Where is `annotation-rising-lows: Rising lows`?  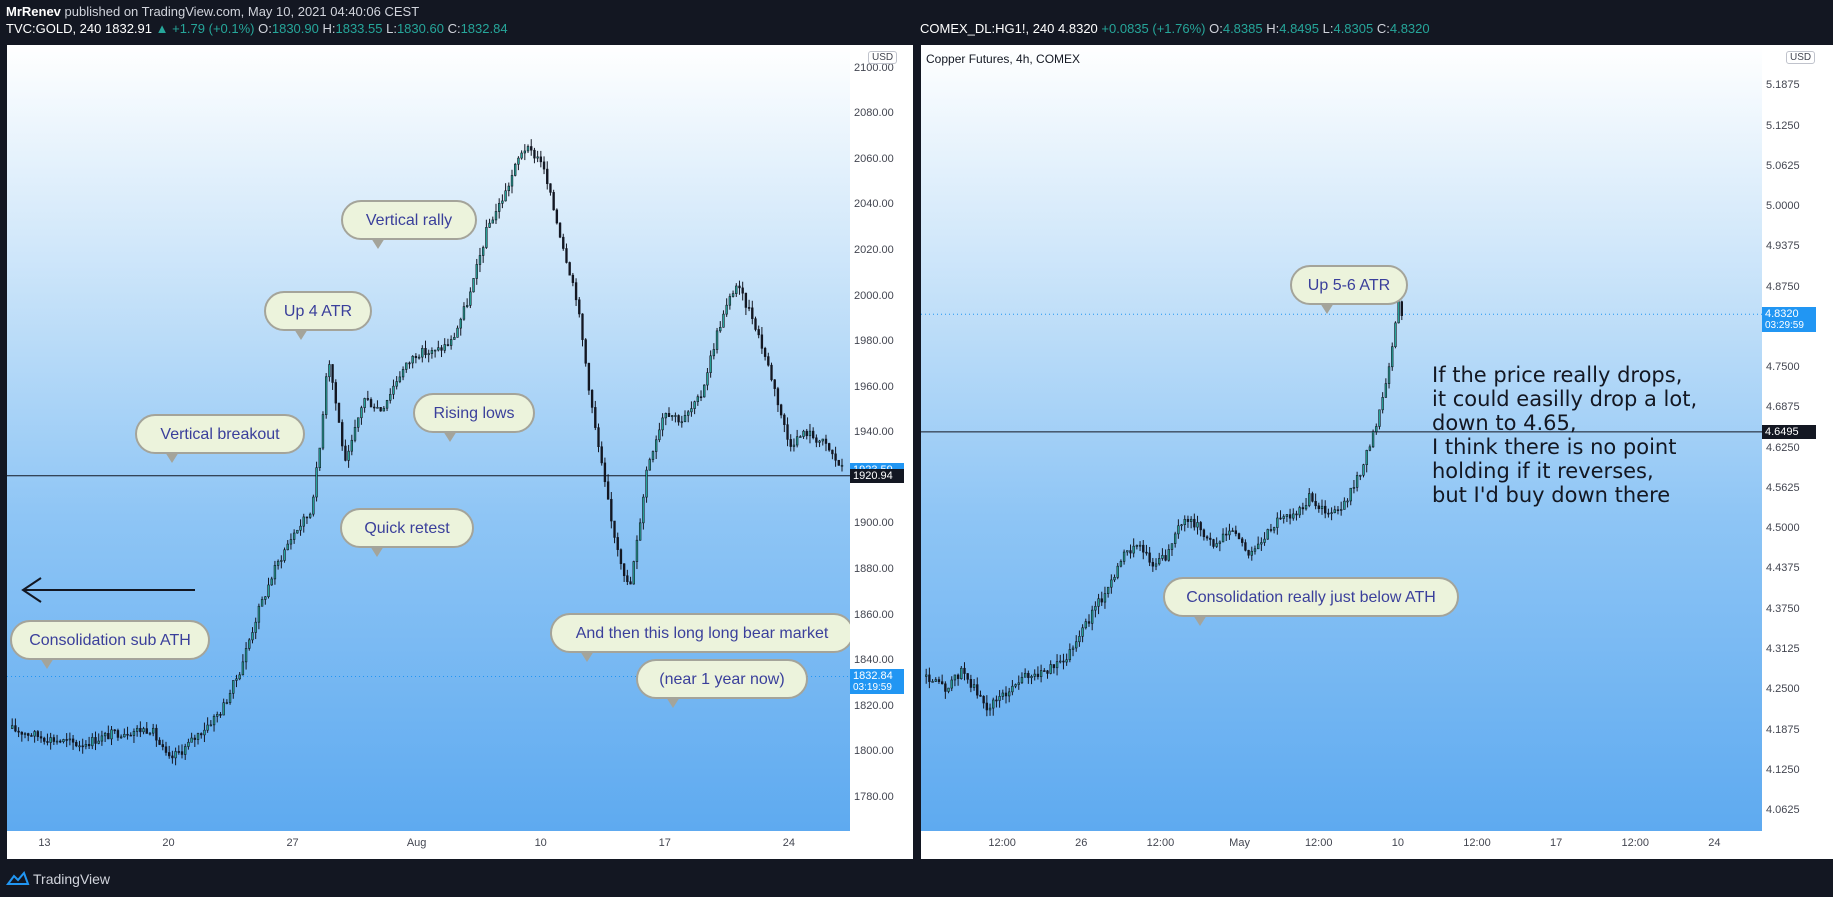 annotation-rising-lows: Rising lows is located at coordinates (474, 417).